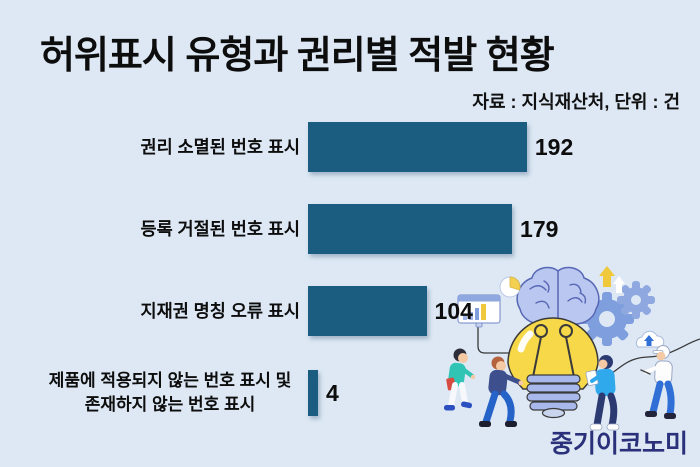 This screenshot has width=700, height=467. What do you see at coordinates (576, 102) in the screenshot?
I see `source-note: 자료 : 지식재산처, 단위 : 건` at bounding box center [576, 102].